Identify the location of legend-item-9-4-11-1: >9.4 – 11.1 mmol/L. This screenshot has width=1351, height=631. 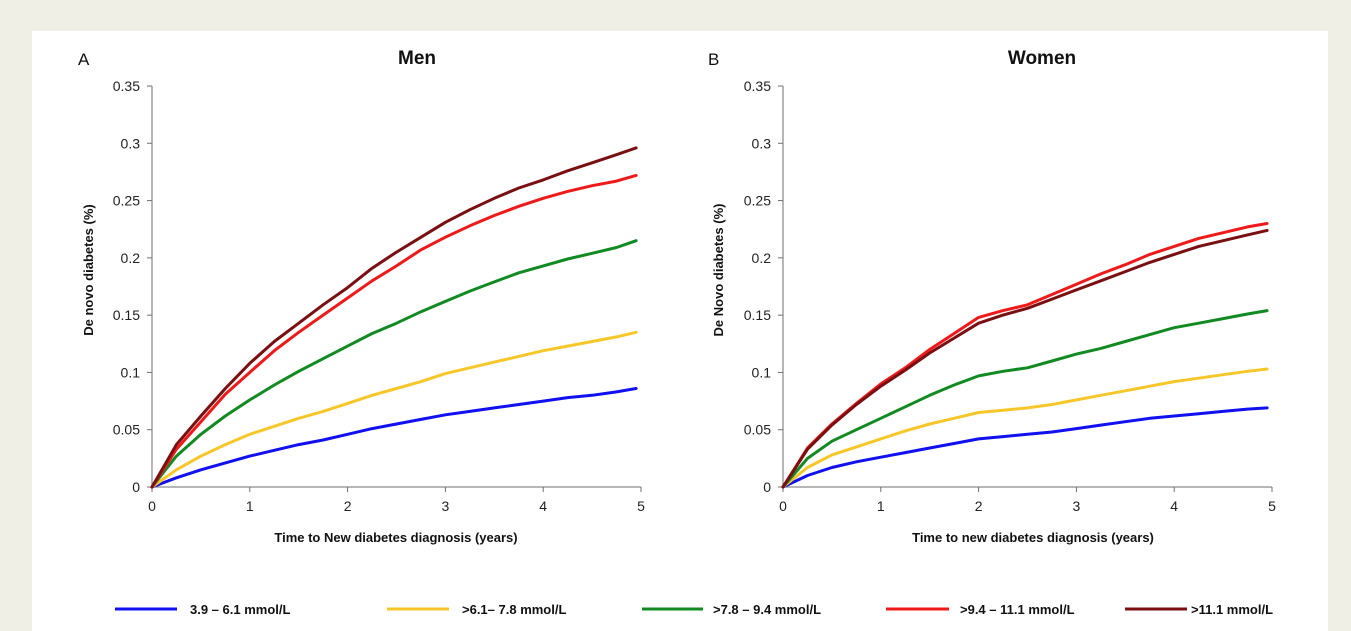
(980, 609).